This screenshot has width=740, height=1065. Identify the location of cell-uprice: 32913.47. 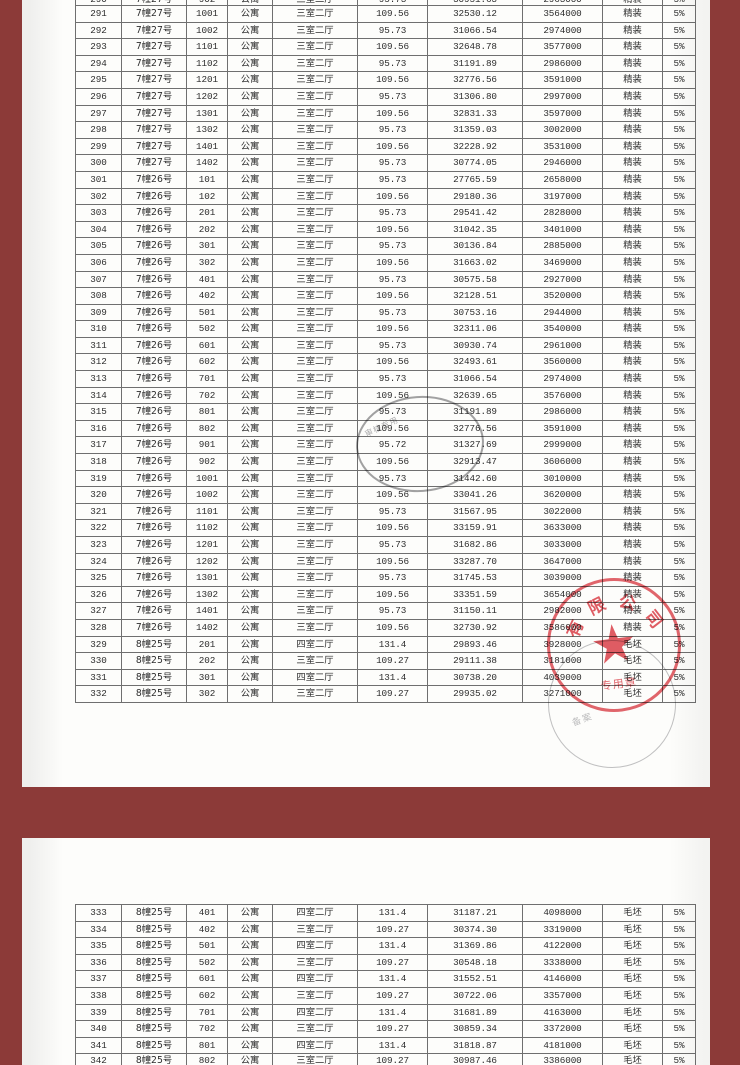
(475, 462).